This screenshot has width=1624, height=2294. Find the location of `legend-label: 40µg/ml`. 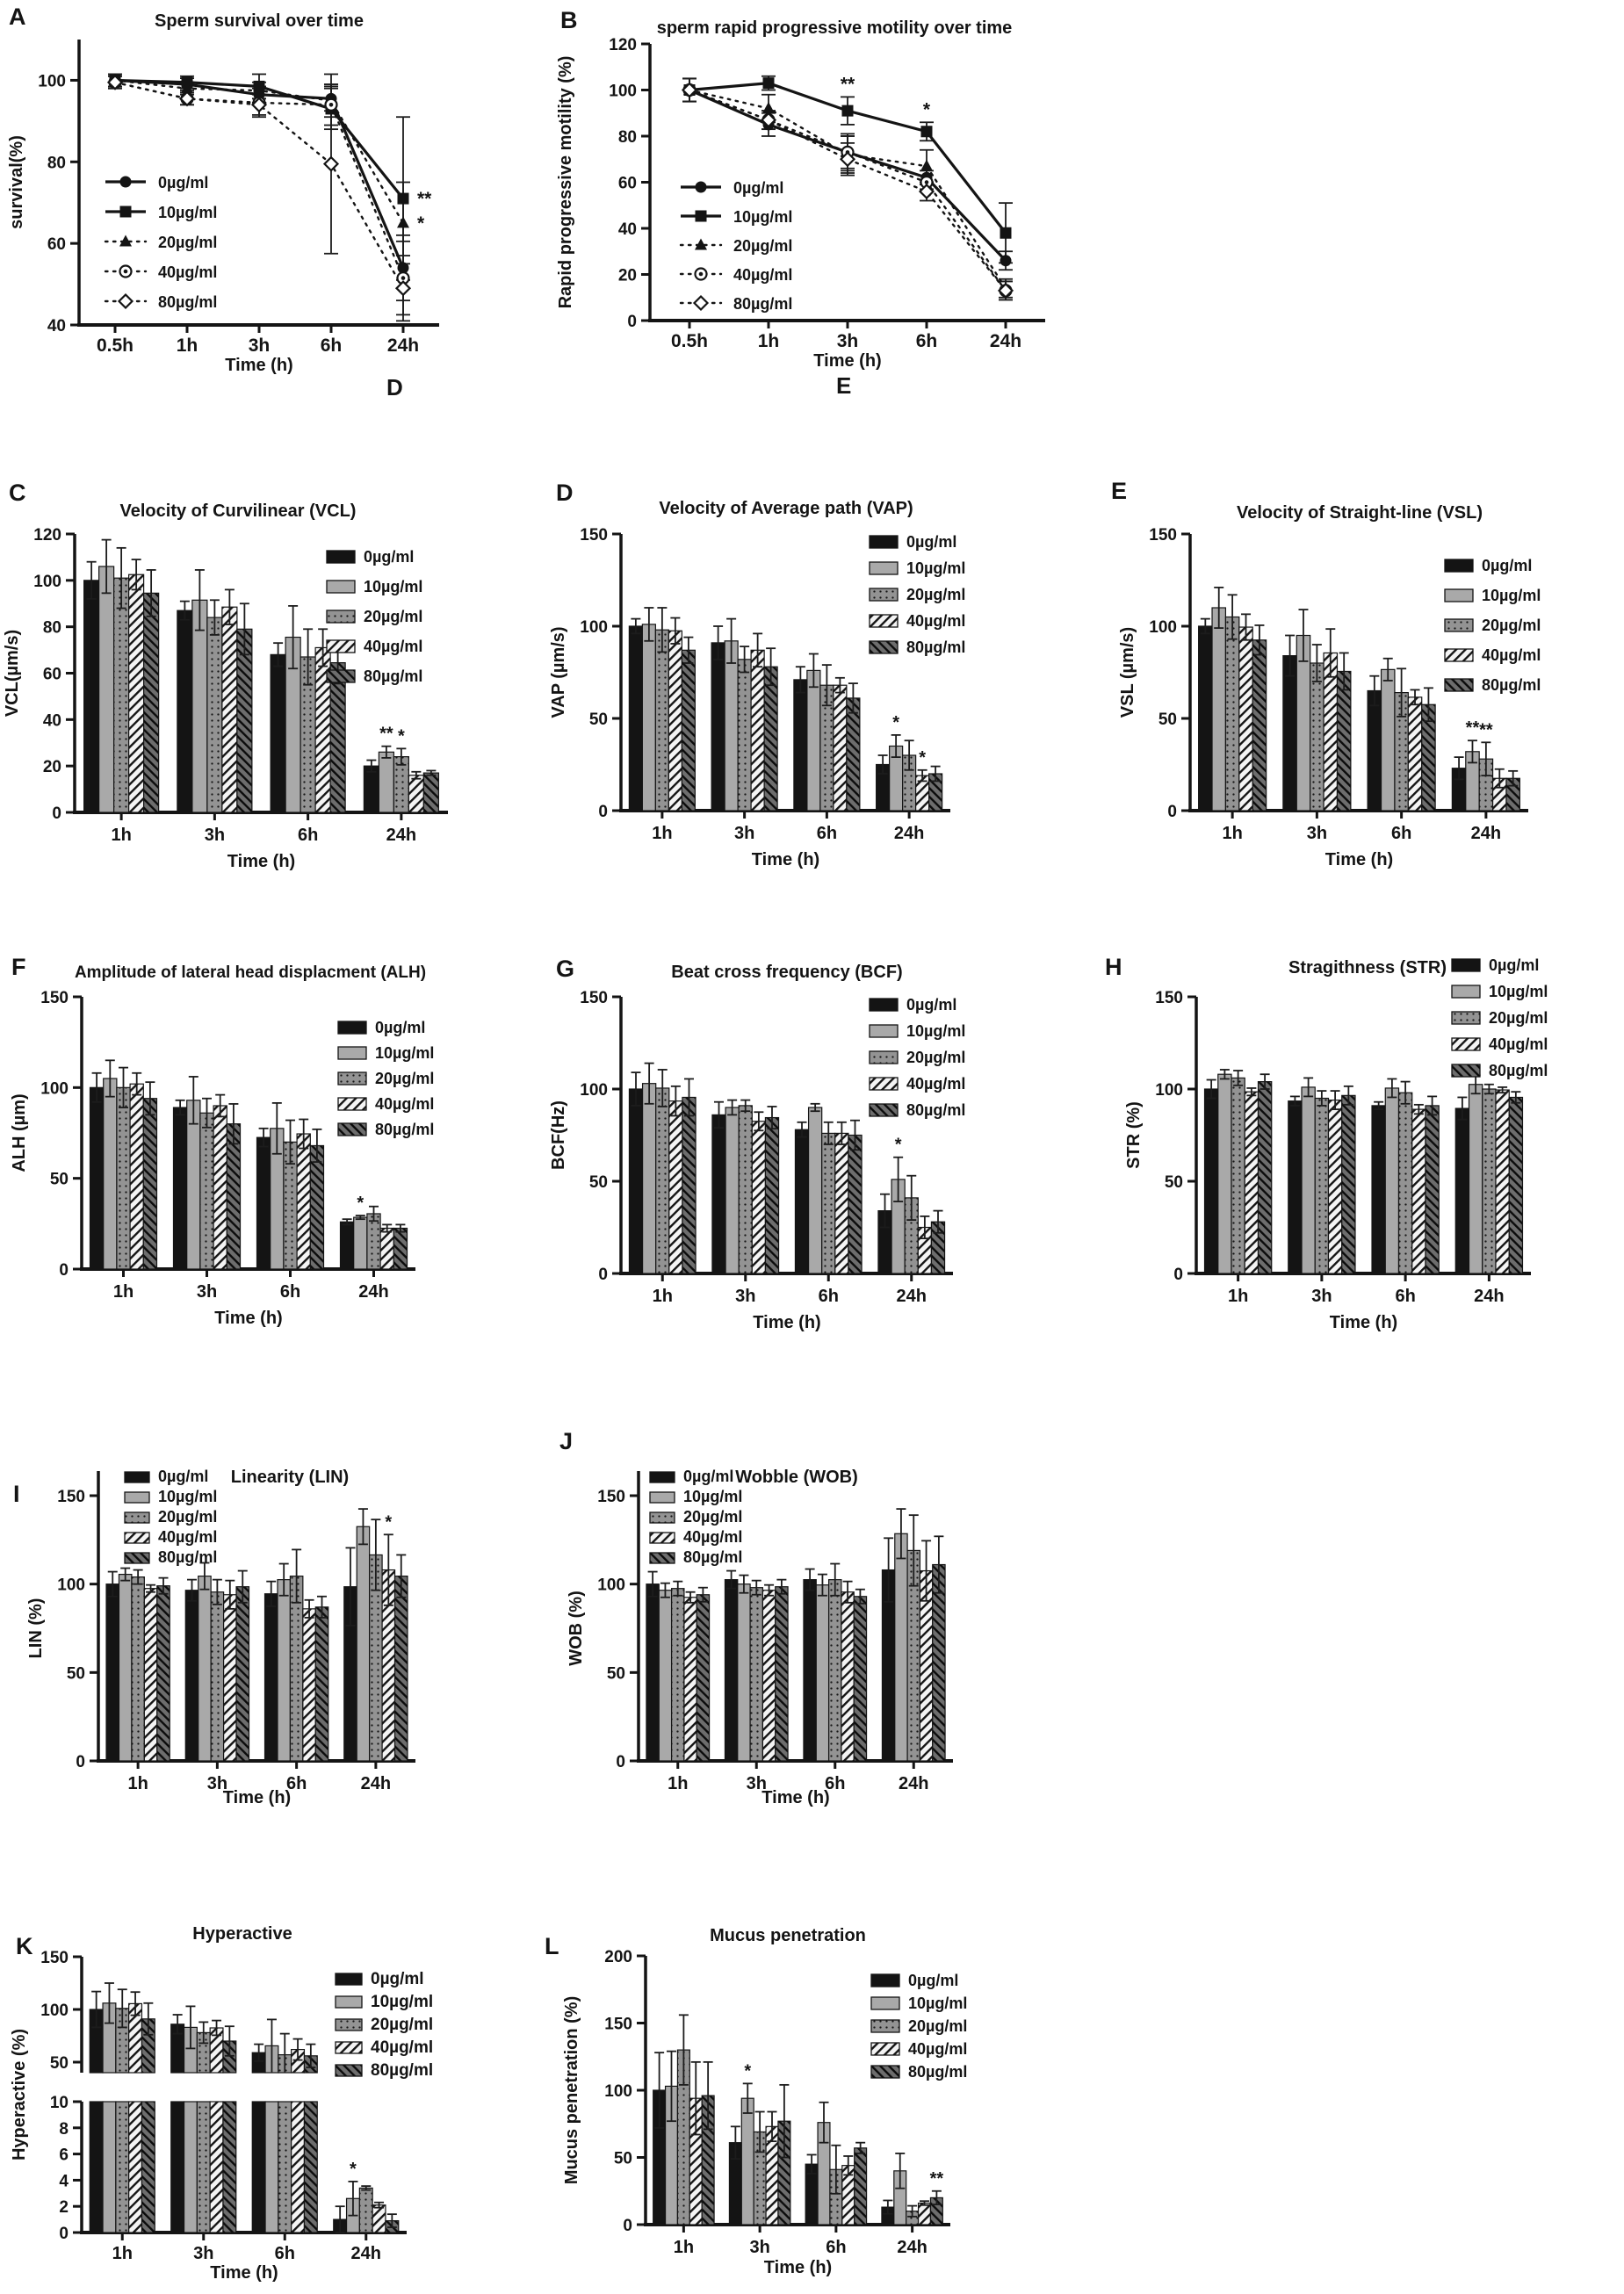

legend-label: 40µg/ml is located at coordinates (188, 1537).